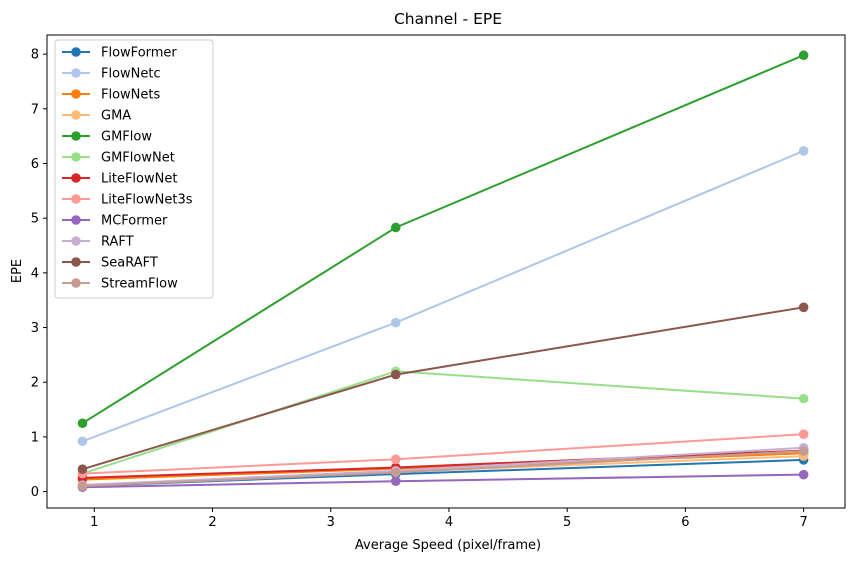 The height and width of the screenshot is (561, 857). What do you see at coordinates (96, 116) in the screenshot?
I see `legend-item: GMA` at bounding box center [96, 116].